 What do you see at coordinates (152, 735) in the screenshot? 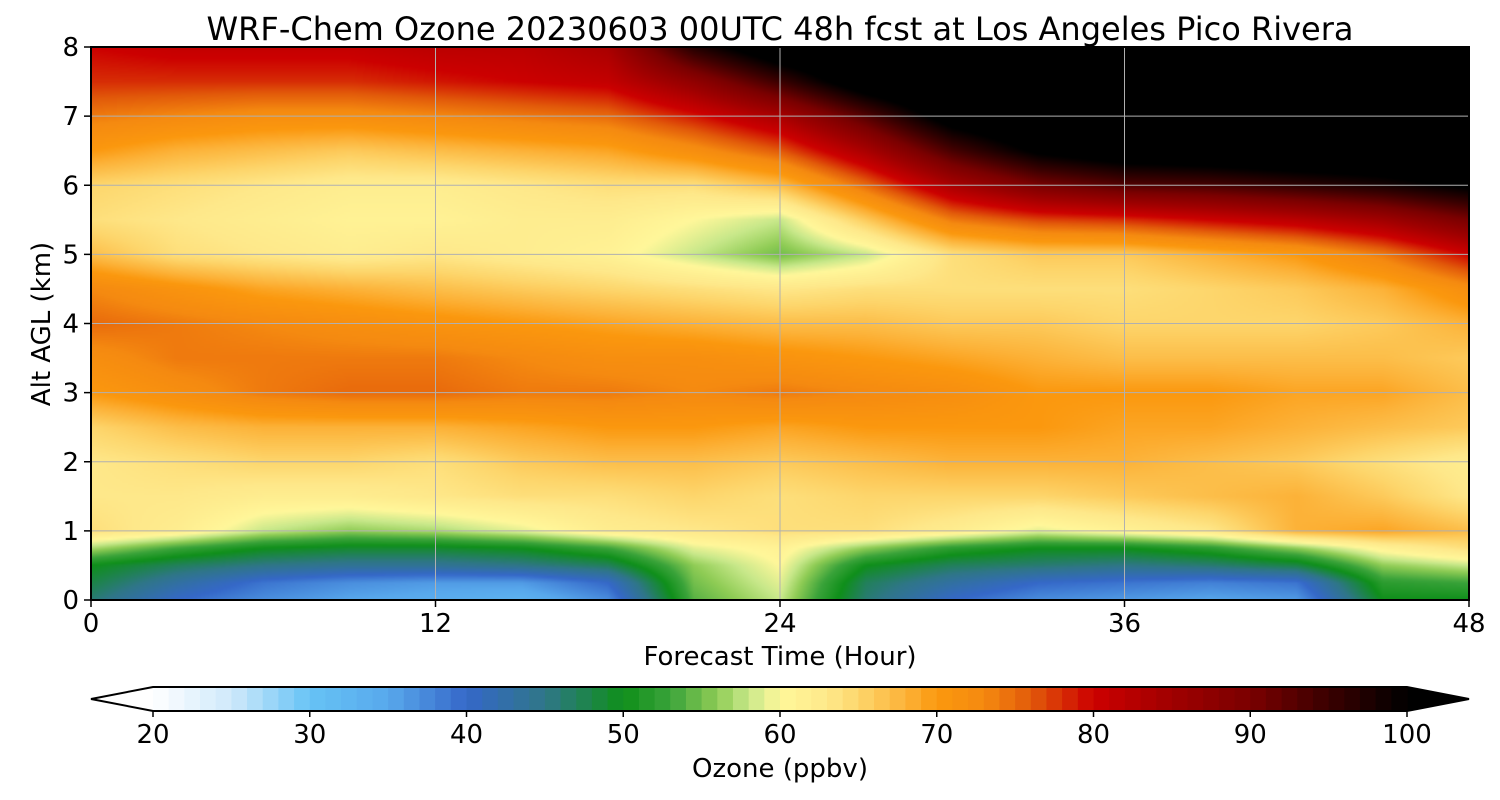
I see `colorbar-tick-label: 20` at bounding box center [152, 735].